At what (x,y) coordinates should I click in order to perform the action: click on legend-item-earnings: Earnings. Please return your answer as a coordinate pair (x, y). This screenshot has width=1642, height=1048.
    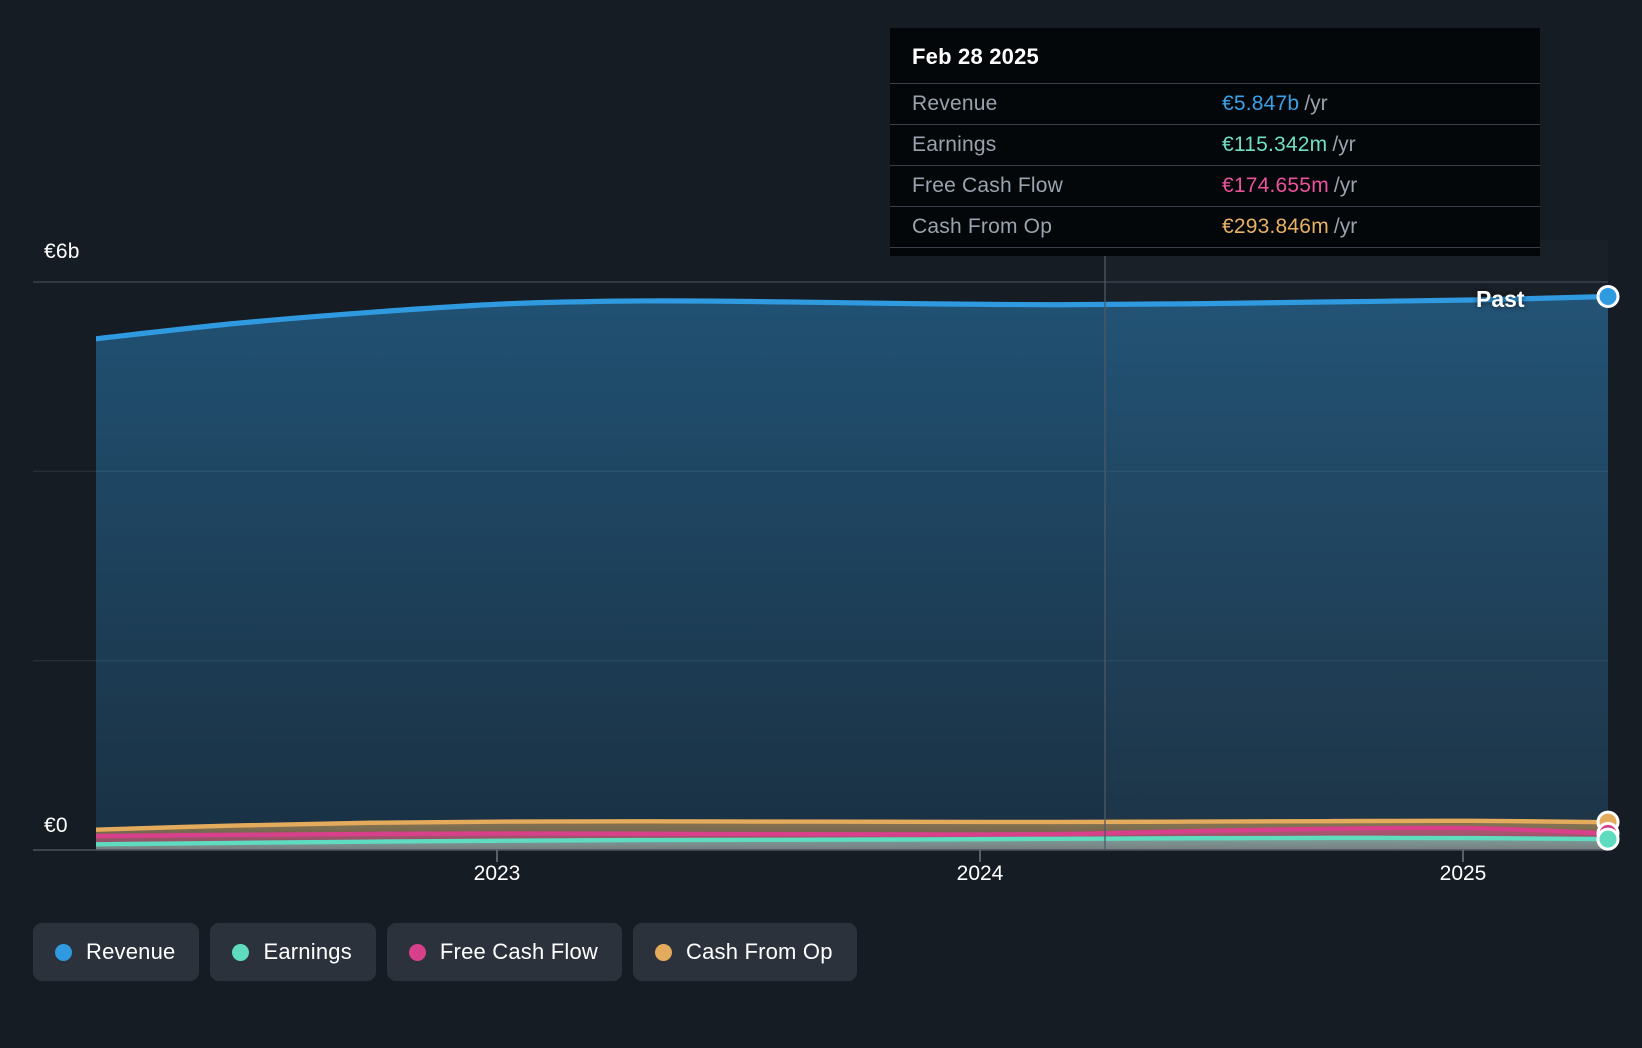
    Looking at the image, I should click on (293, 952).